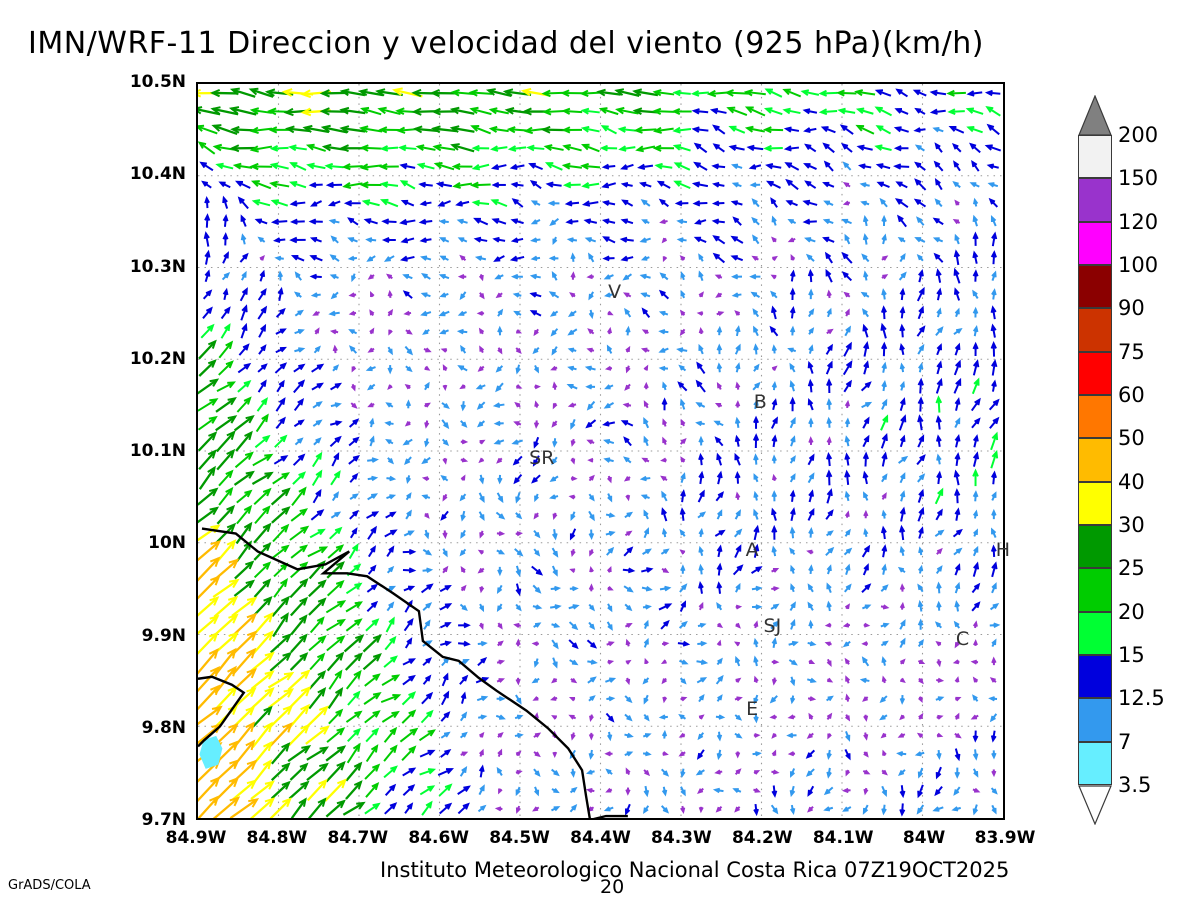  What do you see at coordinates (1095, 373) in the screenshot?
I see `colorbar-band` at bounding box center [1095, 373].